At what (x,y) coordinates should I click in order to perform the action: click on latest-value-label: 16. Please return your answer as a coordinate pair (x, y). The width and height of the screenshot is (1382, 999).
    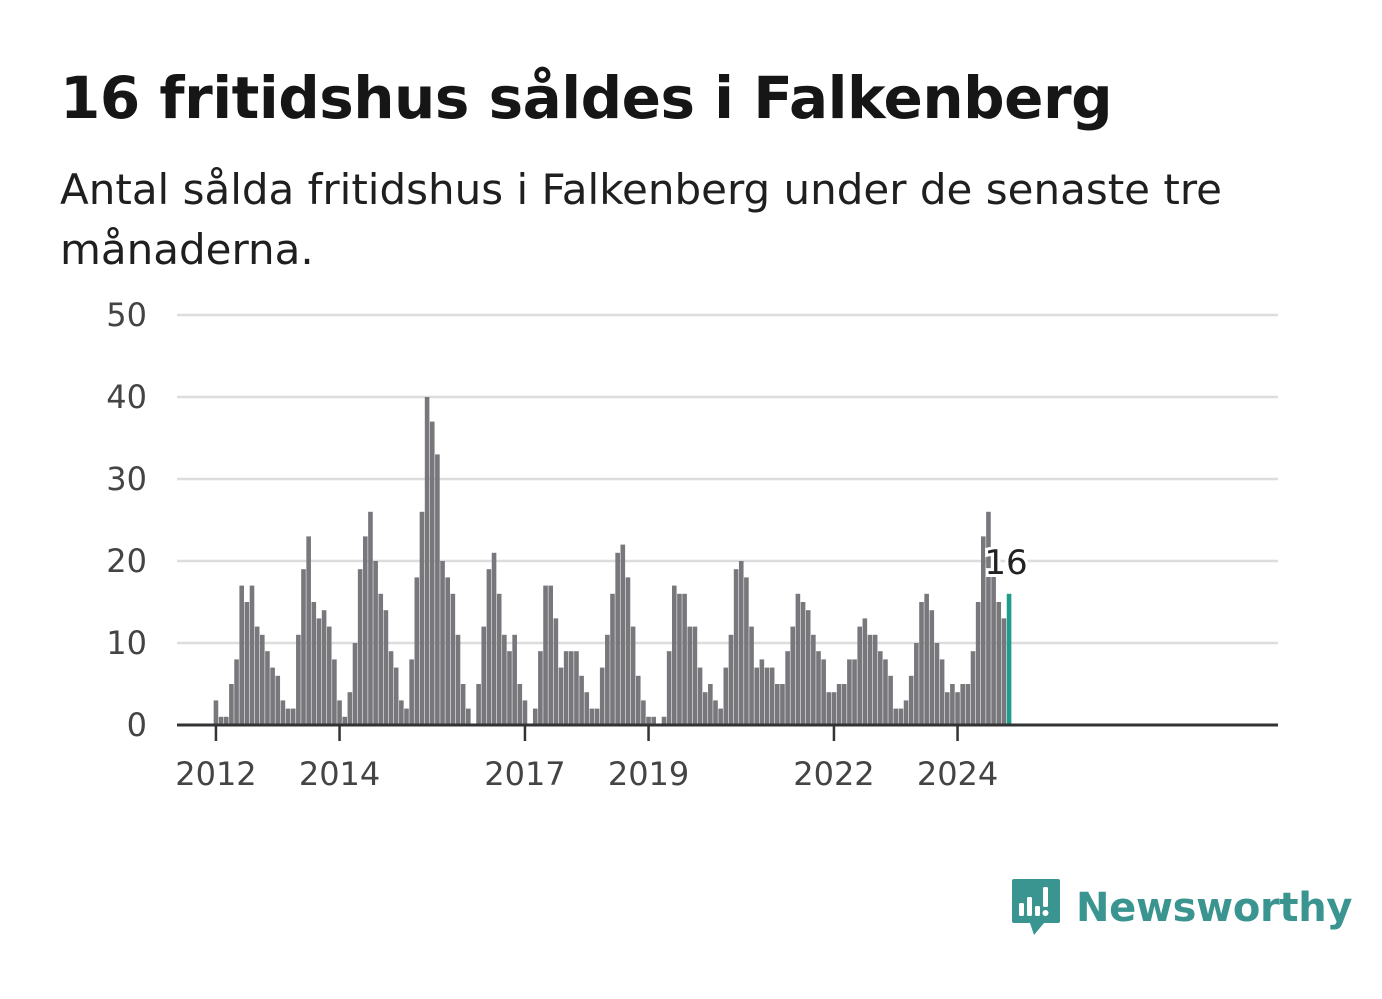
    Looking at the image, I should click on (1005, 563).